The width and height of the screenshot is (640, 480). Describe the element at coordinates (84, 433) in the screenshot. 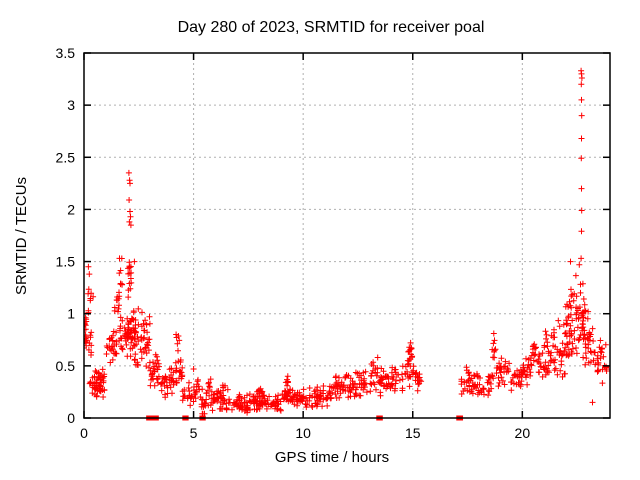

I see `x-tick-label-0: 0` at that location.